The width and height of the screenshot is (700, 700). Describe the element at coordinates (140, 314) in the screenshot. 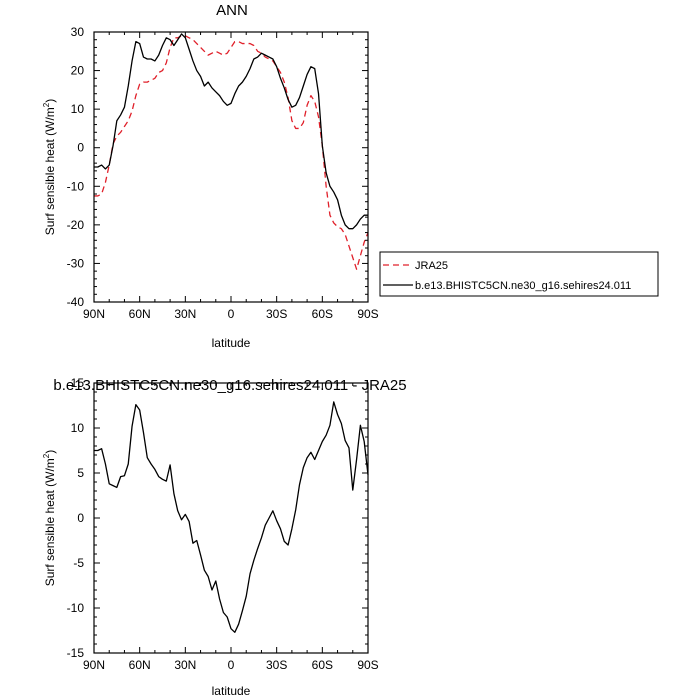

I see `top-x-tick-label: 60N` at that location.